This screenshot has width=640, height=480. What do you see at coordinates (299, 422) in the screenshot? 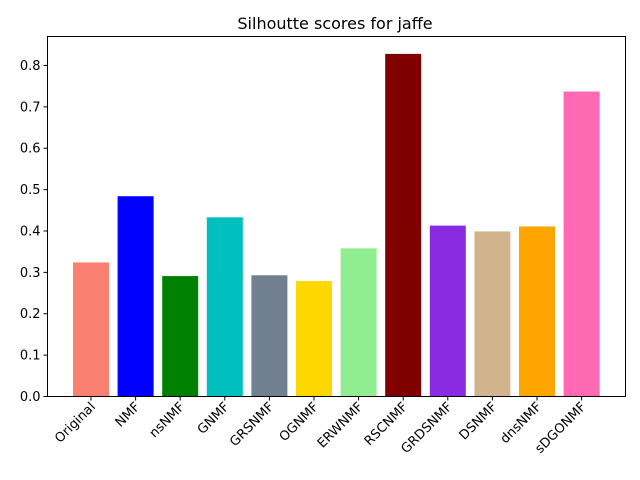
I see `x-tick-label: OGNMF` at bounding box center [299, 422].